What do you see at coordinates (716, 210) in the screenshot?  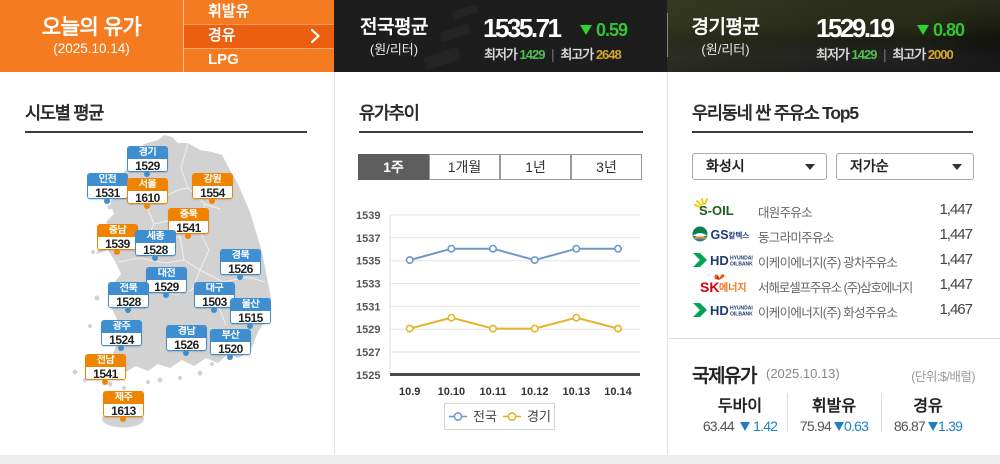 I see `svg-text: S-OIL` at bounding box center [716, 210].